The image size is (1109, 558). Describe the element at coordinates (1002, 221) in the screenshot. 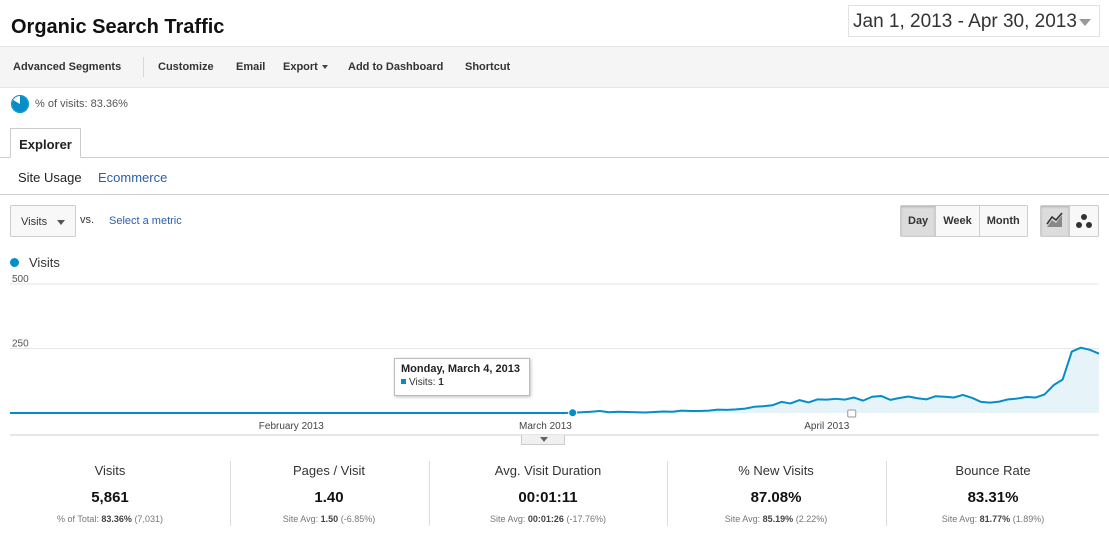

I see `month-button: Month` at that location.